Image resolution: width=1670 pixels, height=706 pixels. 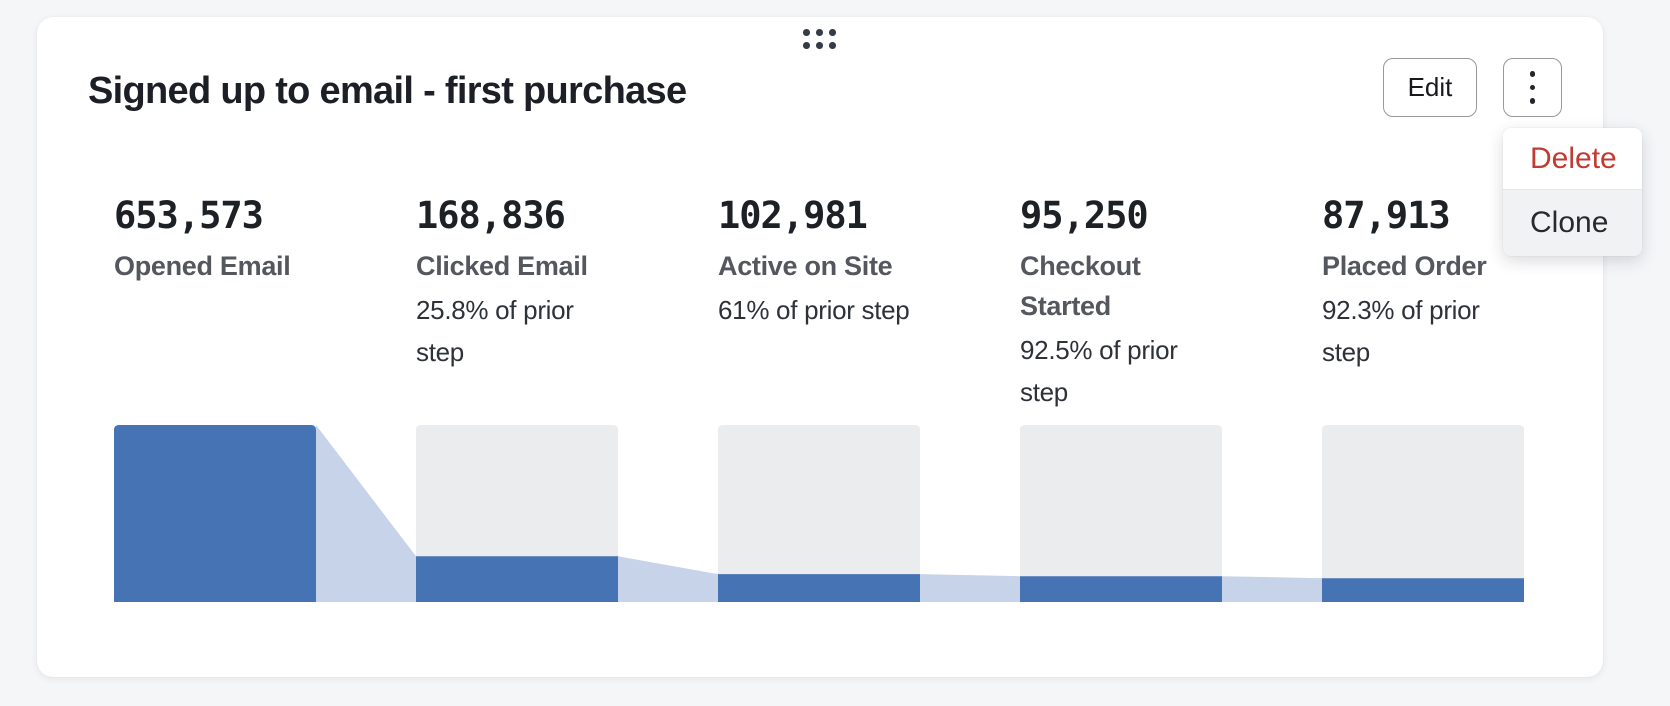 I want to click on step-label: Active on Site, so click(x=805, y=266).